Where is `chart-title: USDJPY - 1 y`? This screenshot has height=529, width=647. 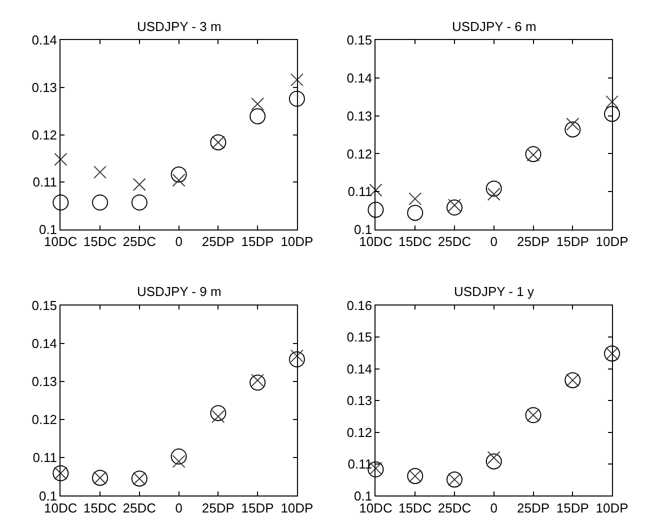 chart-title: USDJPY - 1 y is located at coordinates (494, 291).